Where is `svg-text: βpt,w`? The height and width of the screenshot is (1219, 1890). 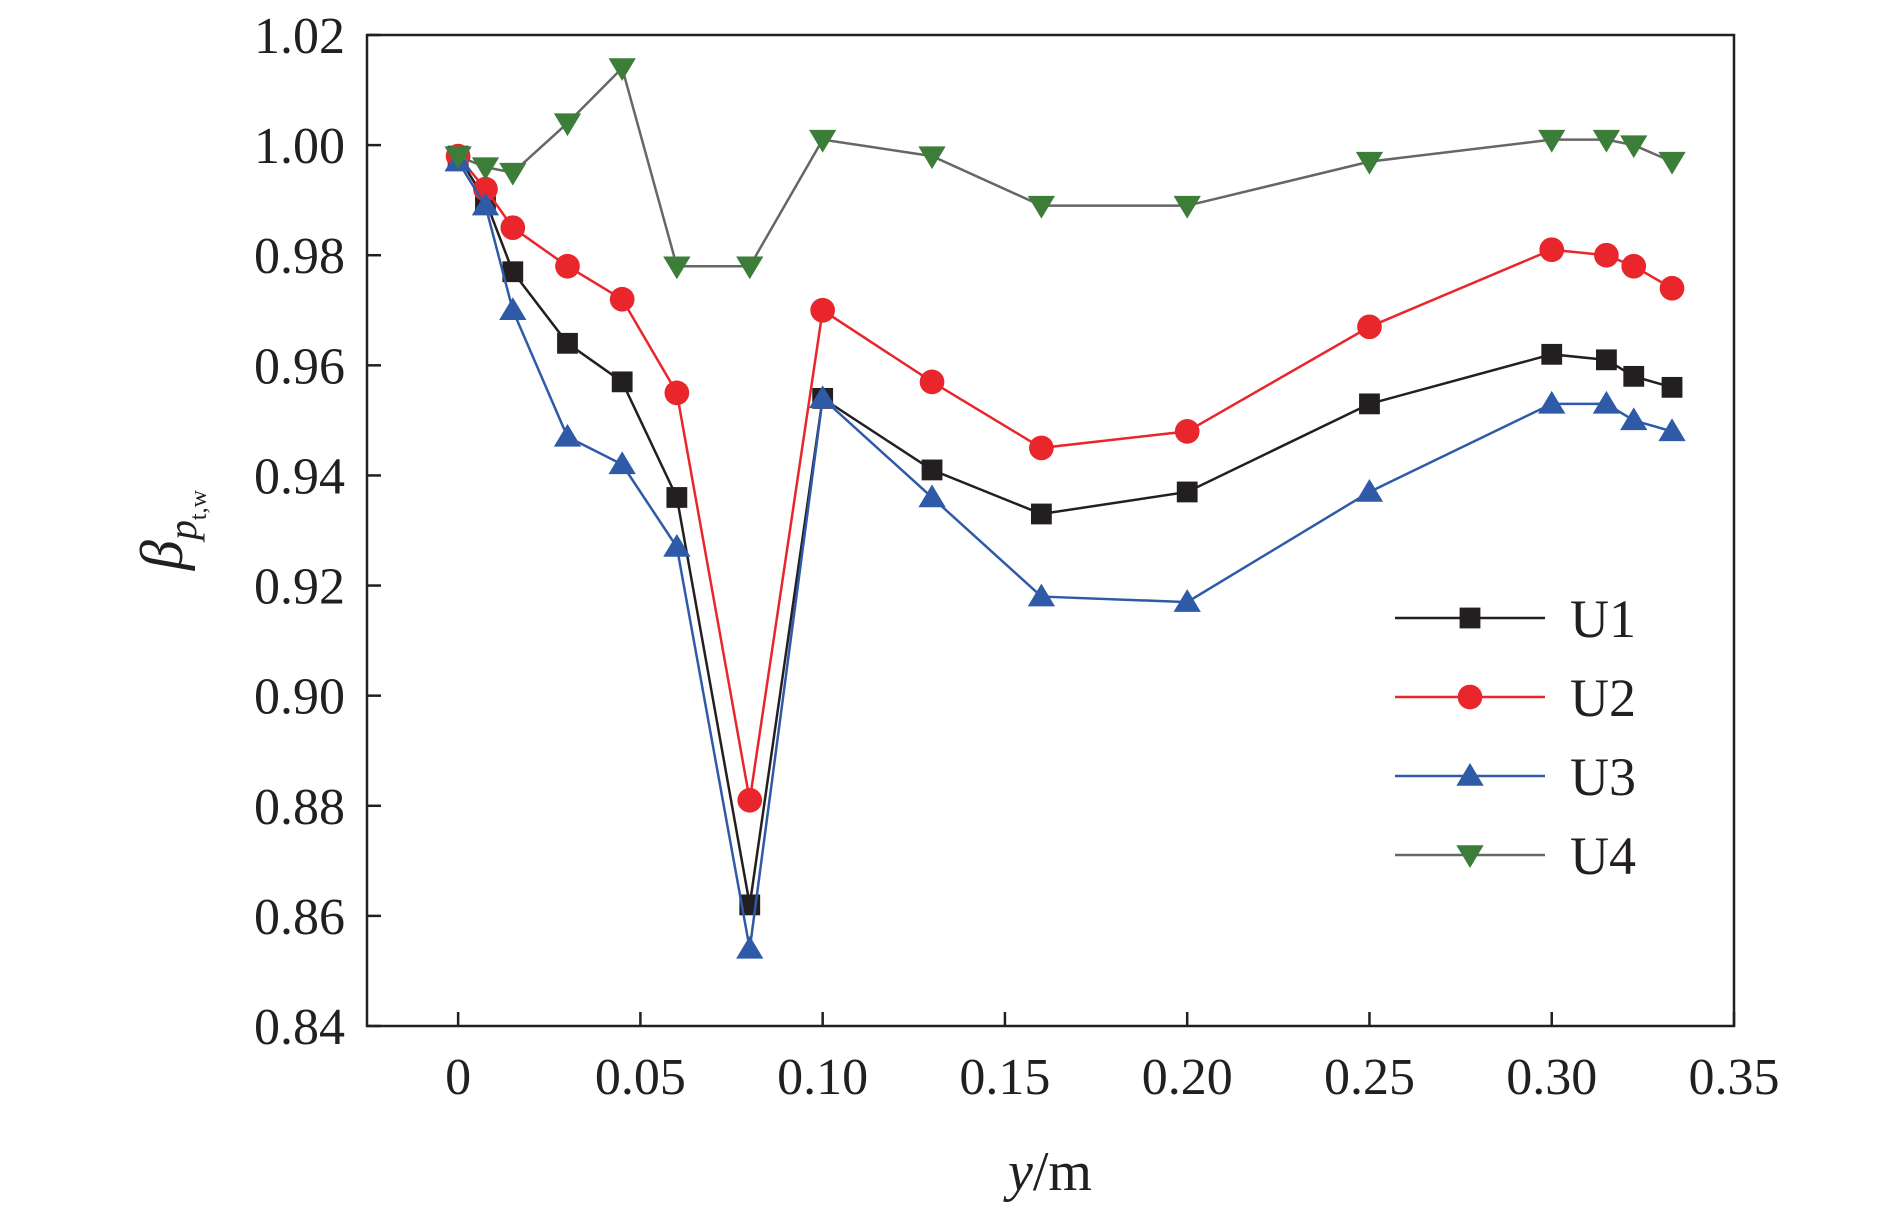 svg-text: βpt,w is located at coordinates (170, 530).